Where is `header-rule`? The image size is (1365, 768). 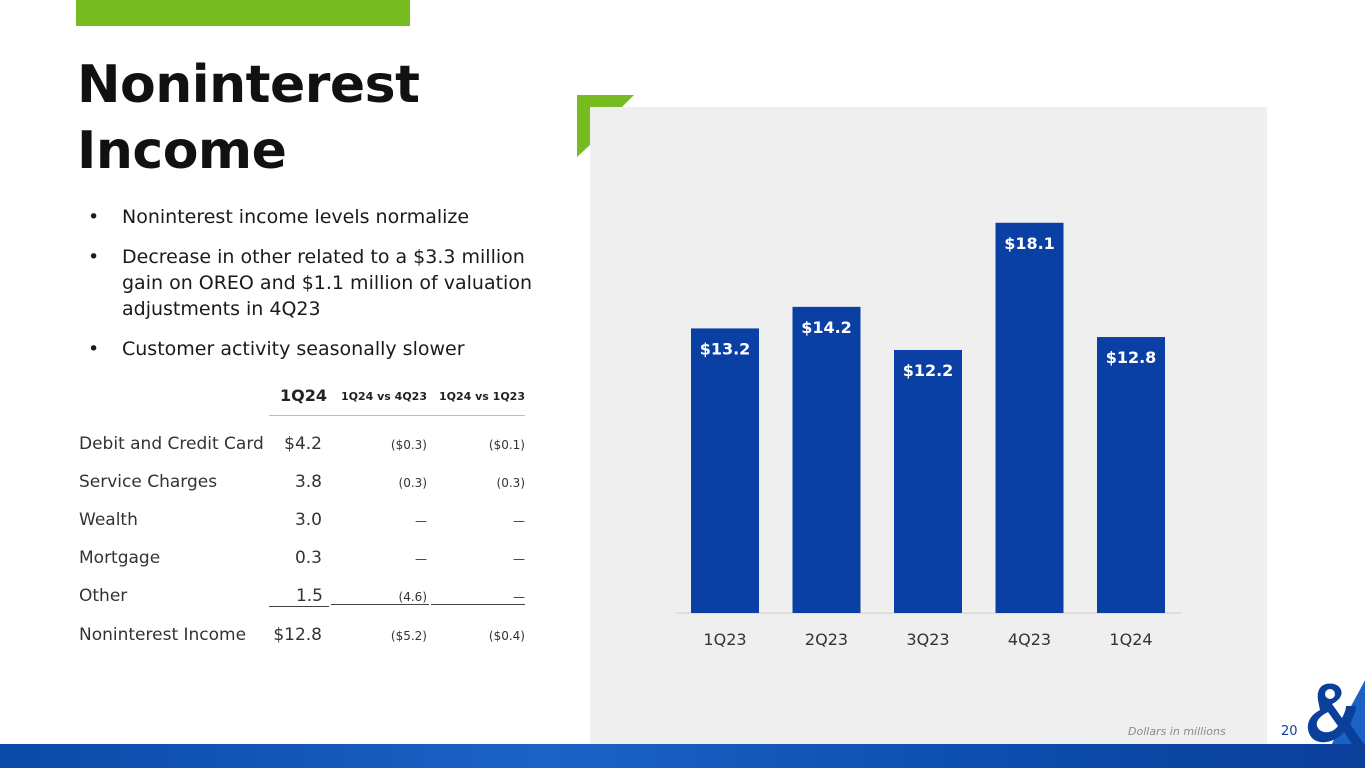 header-rule is located at coordinates (397, 415).